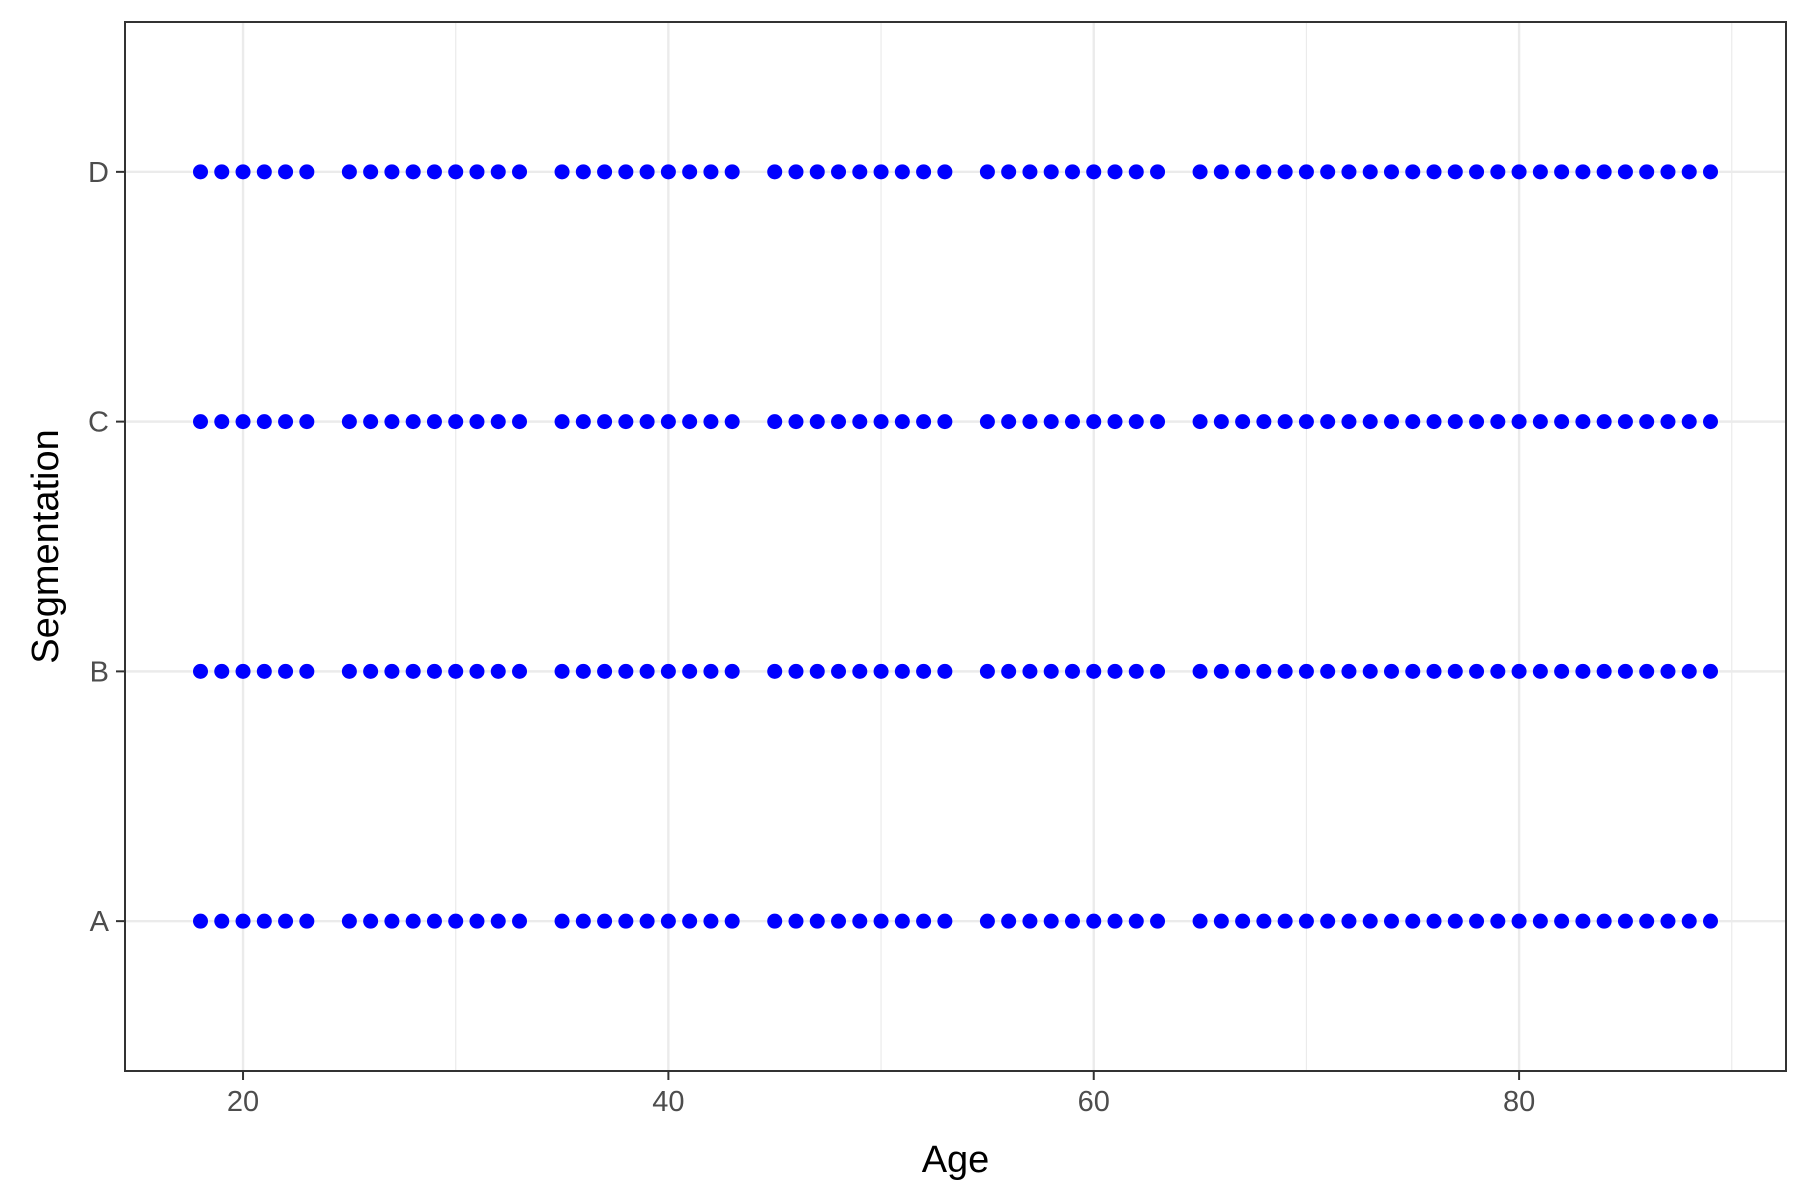  What do you see at coordinates (955, 671) in the screenshot?
I see `series-b` at bounding box center [955, 671].